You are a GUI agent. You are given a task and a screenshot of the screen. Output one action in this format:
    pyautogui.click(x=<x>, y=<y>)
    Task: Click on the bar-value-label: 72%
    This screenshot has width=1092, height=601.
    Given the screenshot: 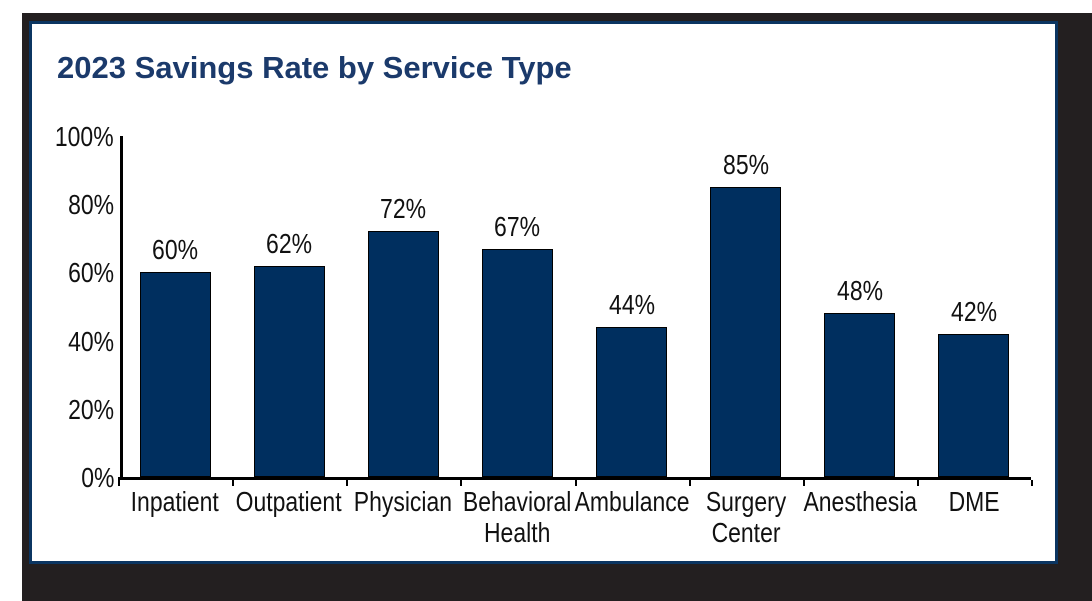 What is the action you would take?
    pyautogui.click(x=403, y=208)
    